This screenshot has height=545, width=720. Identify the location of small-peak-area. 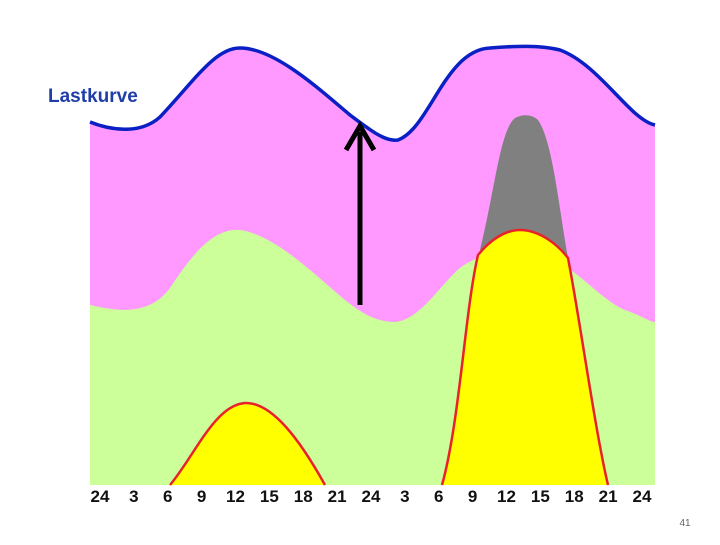
(247, 443).